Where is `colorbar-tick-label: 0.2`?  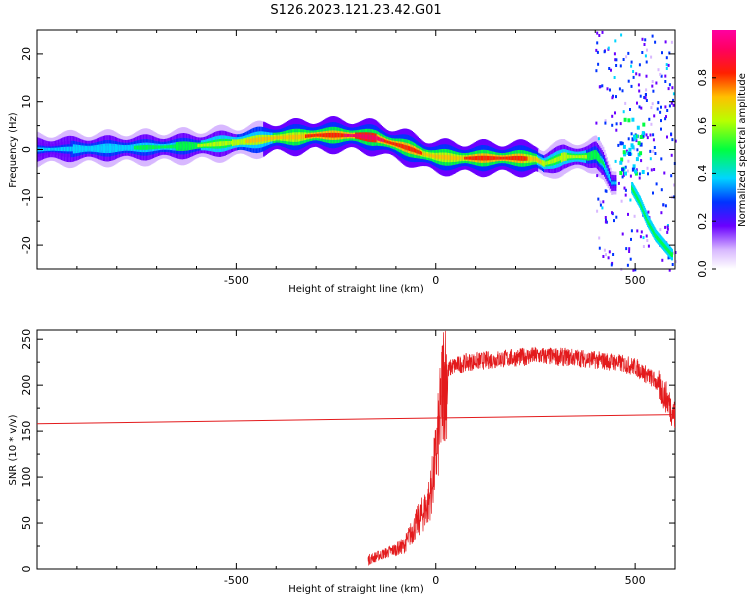
colorbar-tick-label: 0.2 is located at coordinates (702, 221).